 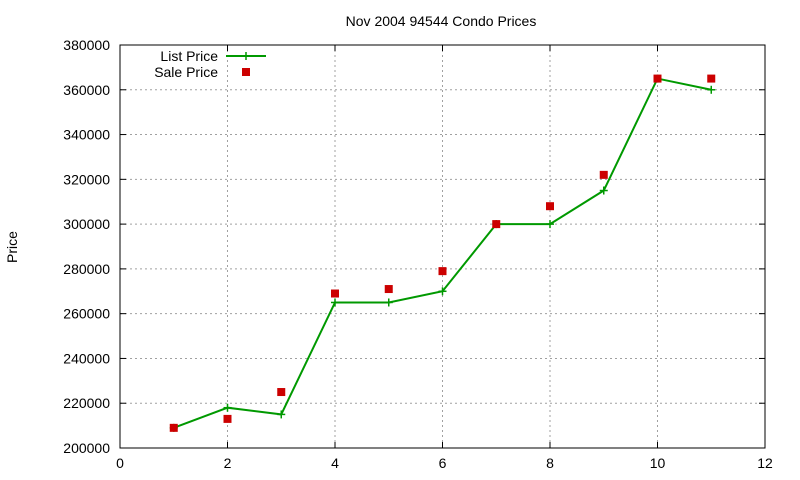 What do you see at coordinates (12, 247) in the screenshot?
I see `y-axis-label: Price` at bounding box center [12, 247].